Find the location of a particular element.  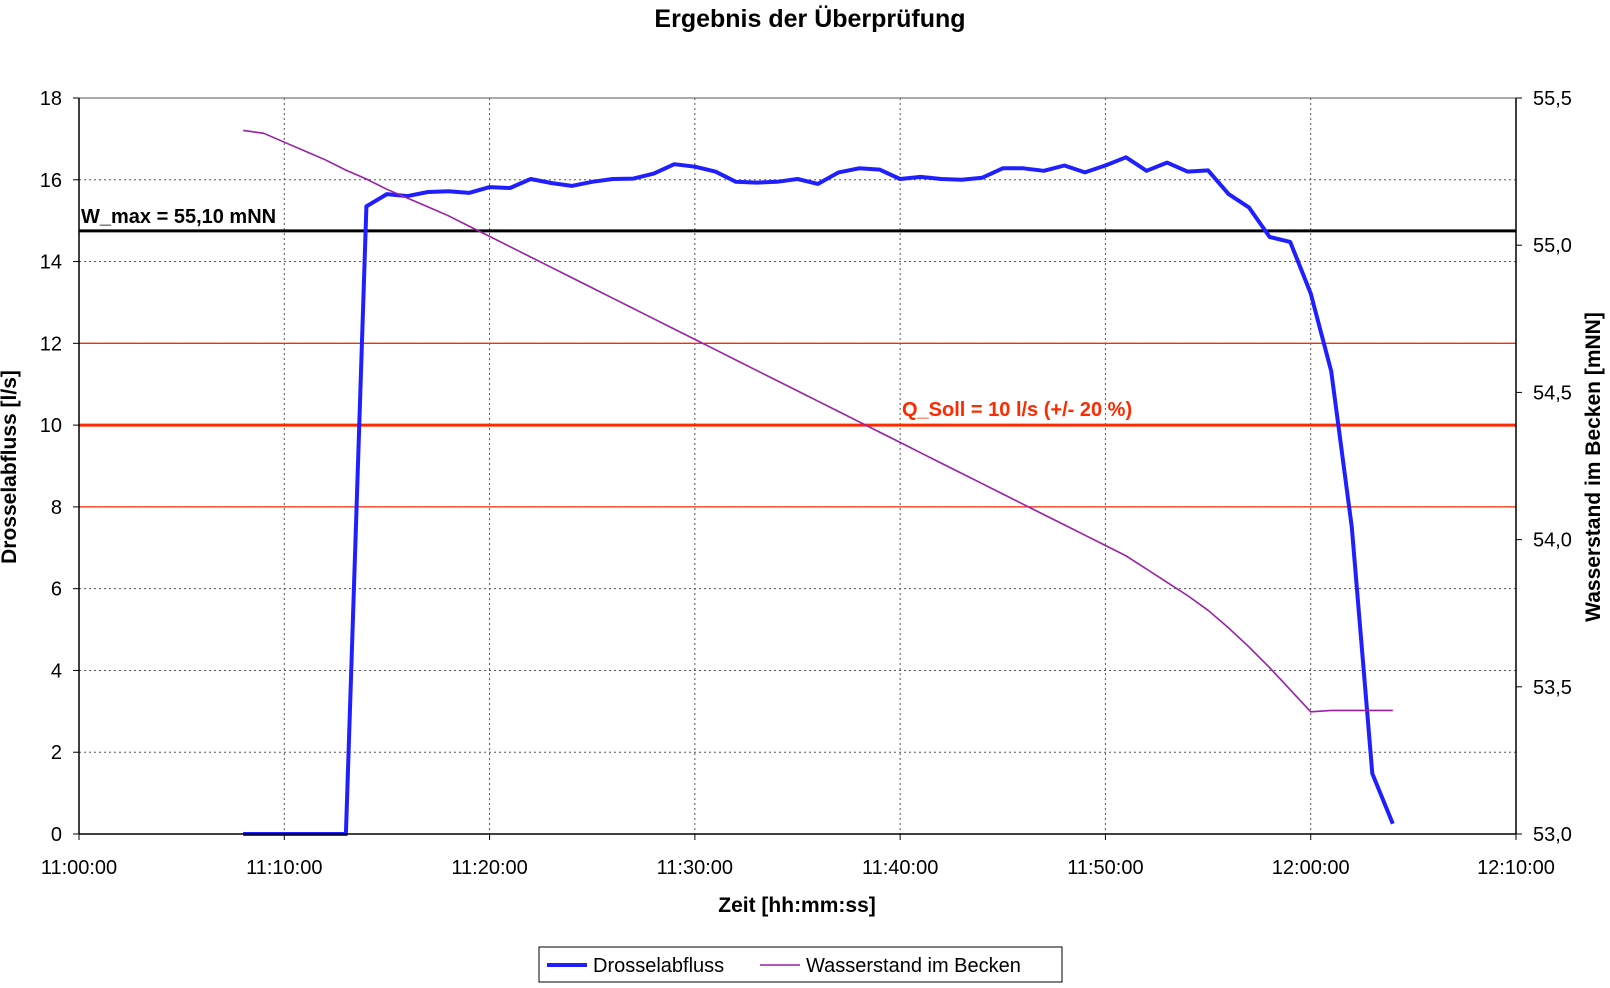

y-right-tick-label: 54,5 is located at coordinates (1552, 393).